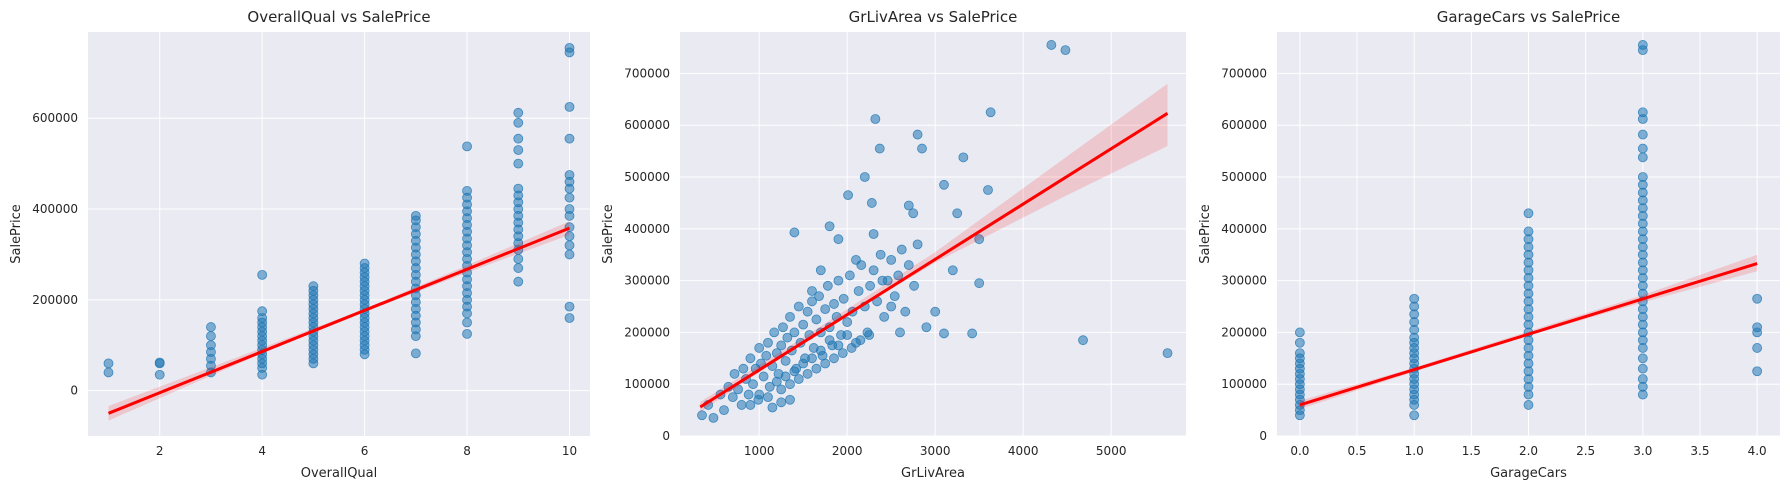 The width and height of the screenshot is (1790, 490). Describe the element at coordinates (1356, 451) in the screenshot. I see `x-tick-label: 0.5` at that location.